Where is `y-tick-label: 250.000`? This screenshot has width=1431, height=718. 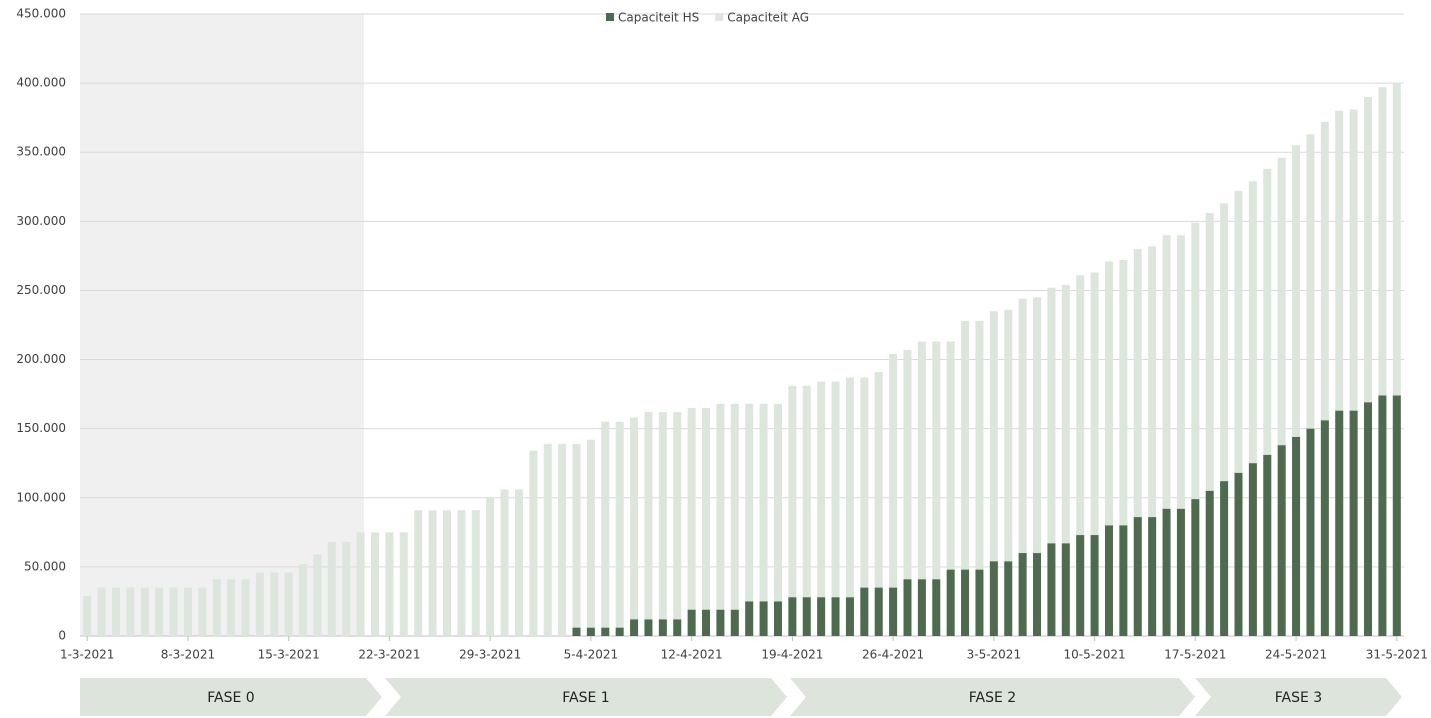 y-tick-label: 250.000 is located at coordinates (41, 290).